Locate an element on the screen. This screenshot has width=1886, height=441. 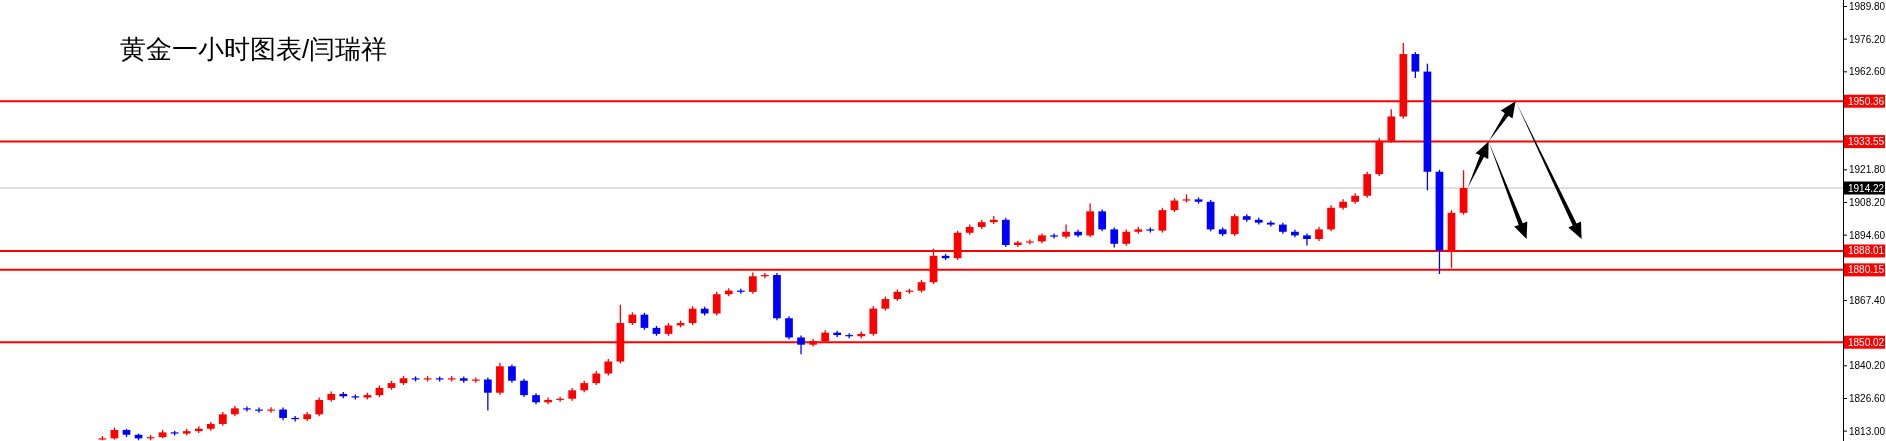
ref-line-label: 1888.01 is located at coordinates (1866, 251).